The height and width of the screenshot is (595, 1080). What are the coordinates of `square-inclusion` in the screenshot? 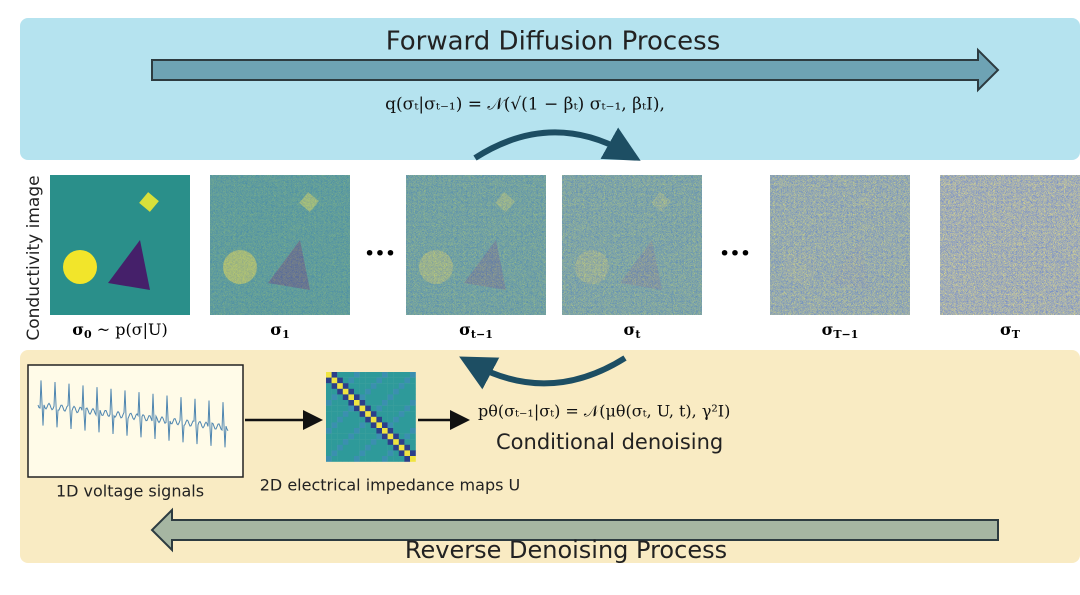 It's located at (149, 202).